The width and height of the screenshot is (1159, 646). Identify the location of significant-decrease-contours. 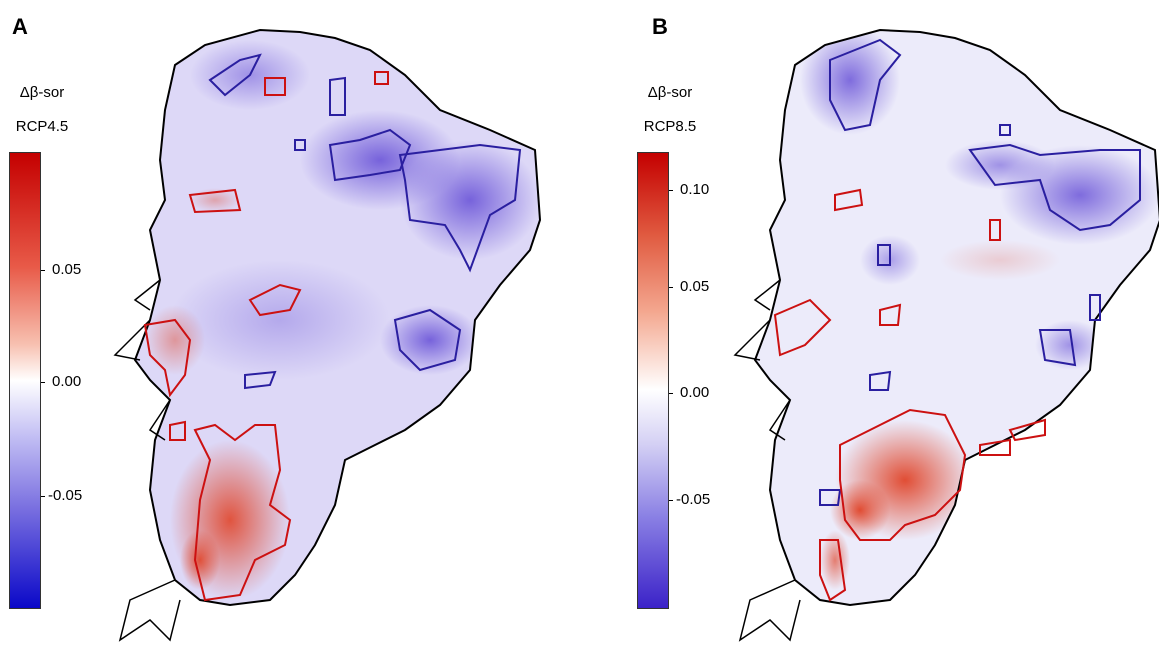
(365, 221).